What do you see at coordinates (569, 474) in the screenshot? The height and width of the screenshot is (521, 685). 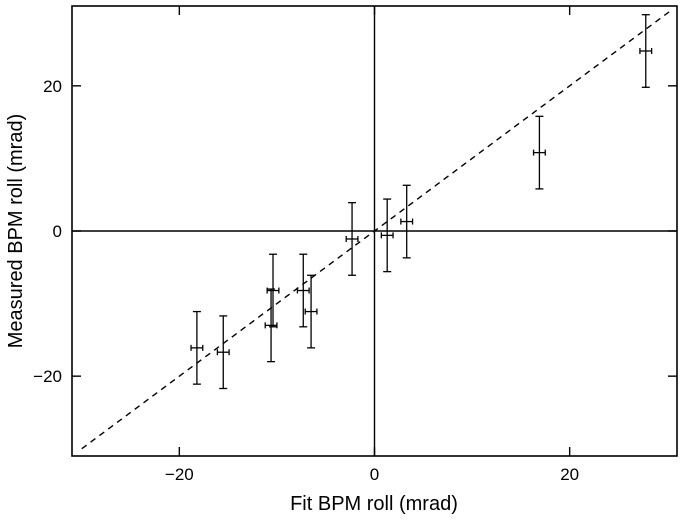 I see `x-tick-label: 20` at bounding box center [569, 474].